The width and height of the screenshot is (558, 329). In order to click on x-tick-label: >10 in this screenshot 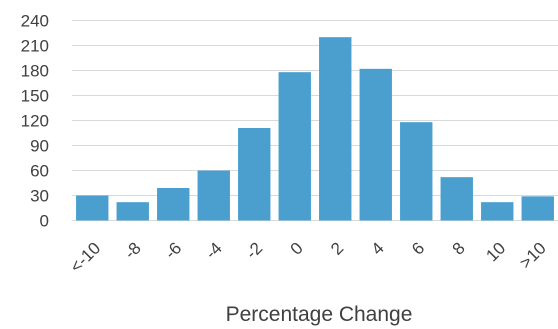, I will do `click(533, 256)`.